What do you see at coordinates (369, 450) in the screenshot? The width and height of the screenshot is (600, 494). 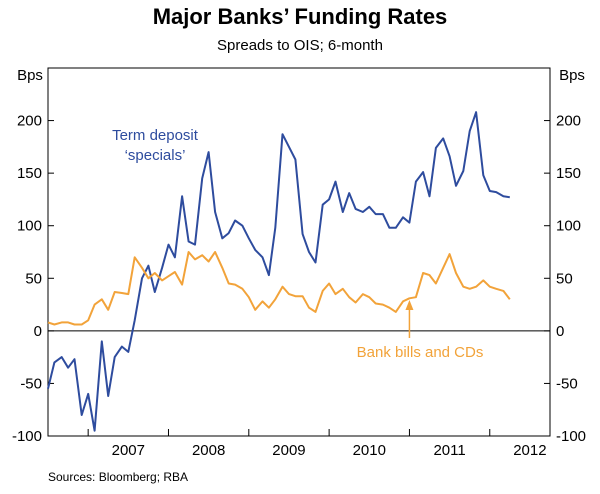 I see `x-tick-label: 2010` at bounding box center [369, 450].